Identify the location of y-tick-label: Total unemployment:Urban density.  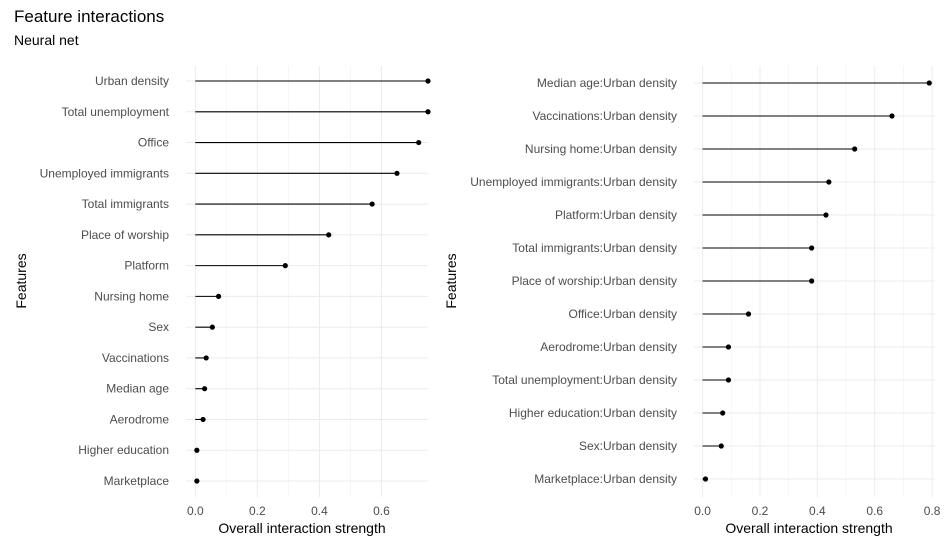
(584, 380).